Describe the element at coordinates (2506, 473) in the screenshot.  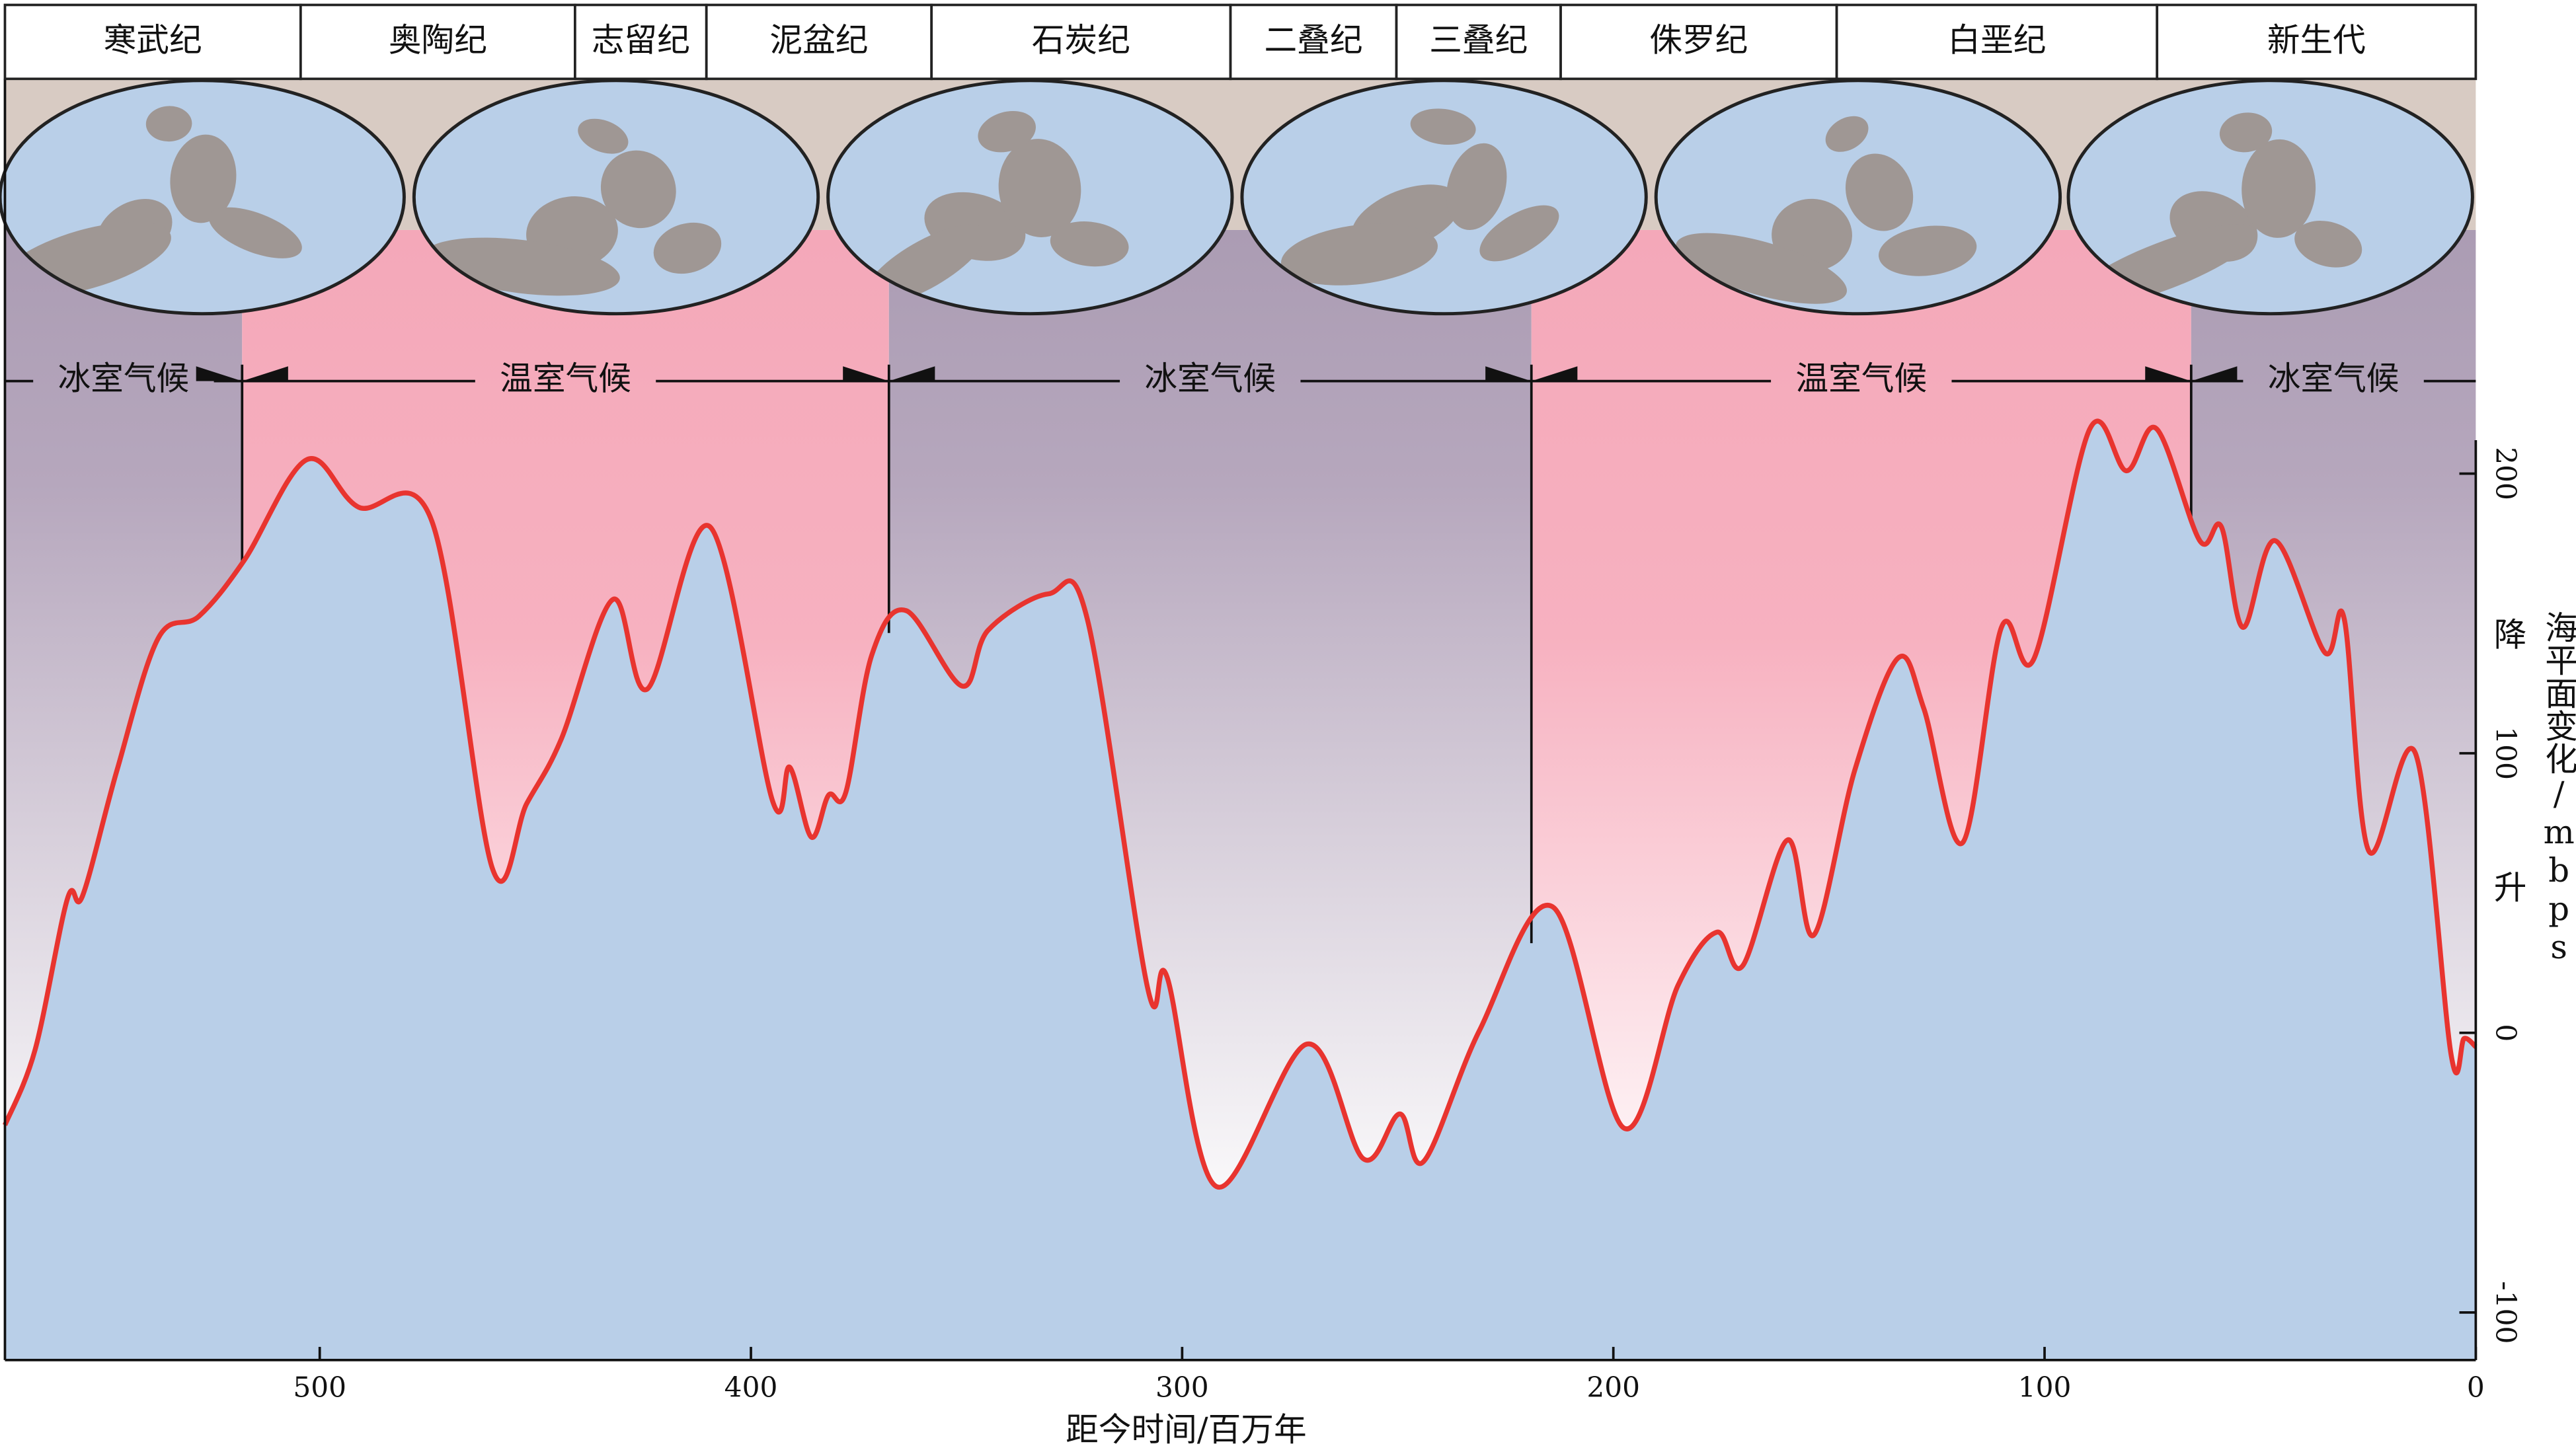
I see `y-tick-label: 200` at that location.